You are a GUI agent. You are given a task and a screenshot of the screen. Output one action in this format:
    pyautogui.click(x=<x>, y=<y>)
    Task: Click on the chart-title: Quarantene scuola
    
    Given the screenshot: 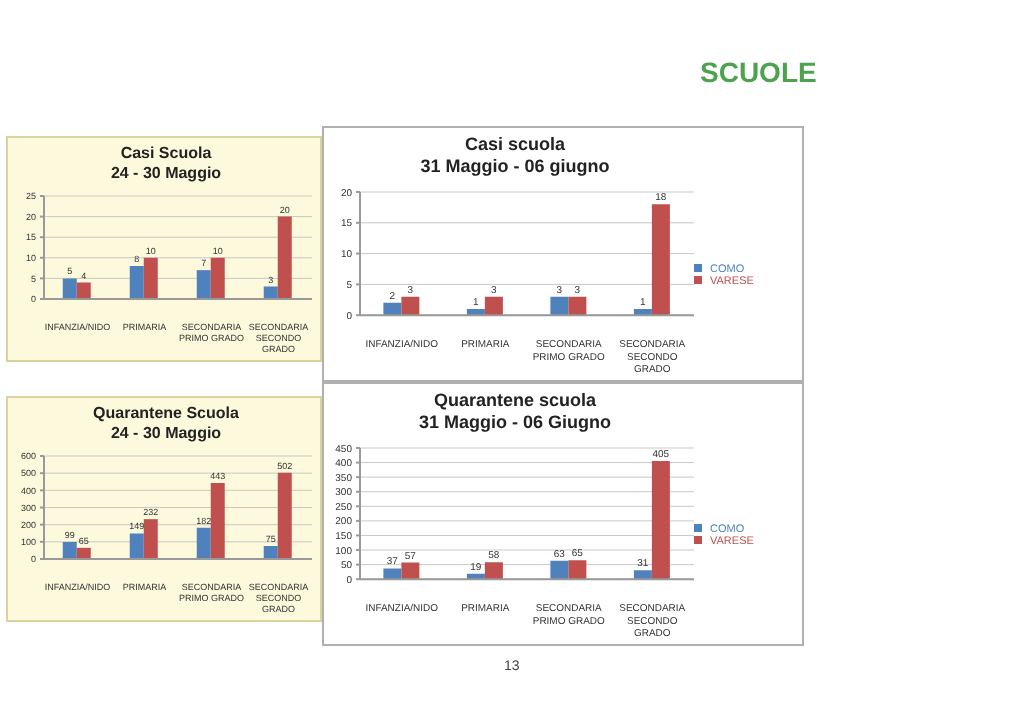 What is the action you would take?
    pyautogui.click(x=515, y=401)
    